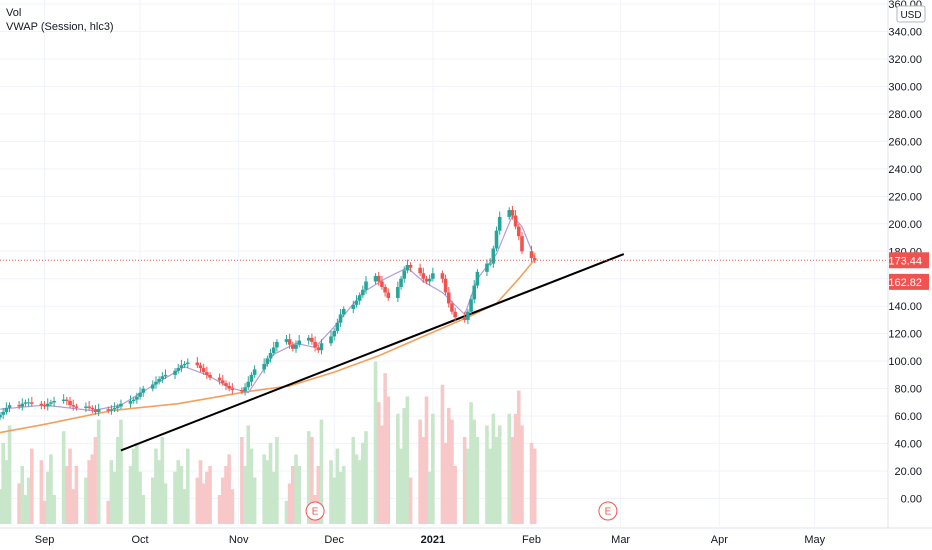 The height and width of the screenshot is (550, 932). I want to click on legend-vwap: VWAP (Session, hlc3), so click(60, 27).